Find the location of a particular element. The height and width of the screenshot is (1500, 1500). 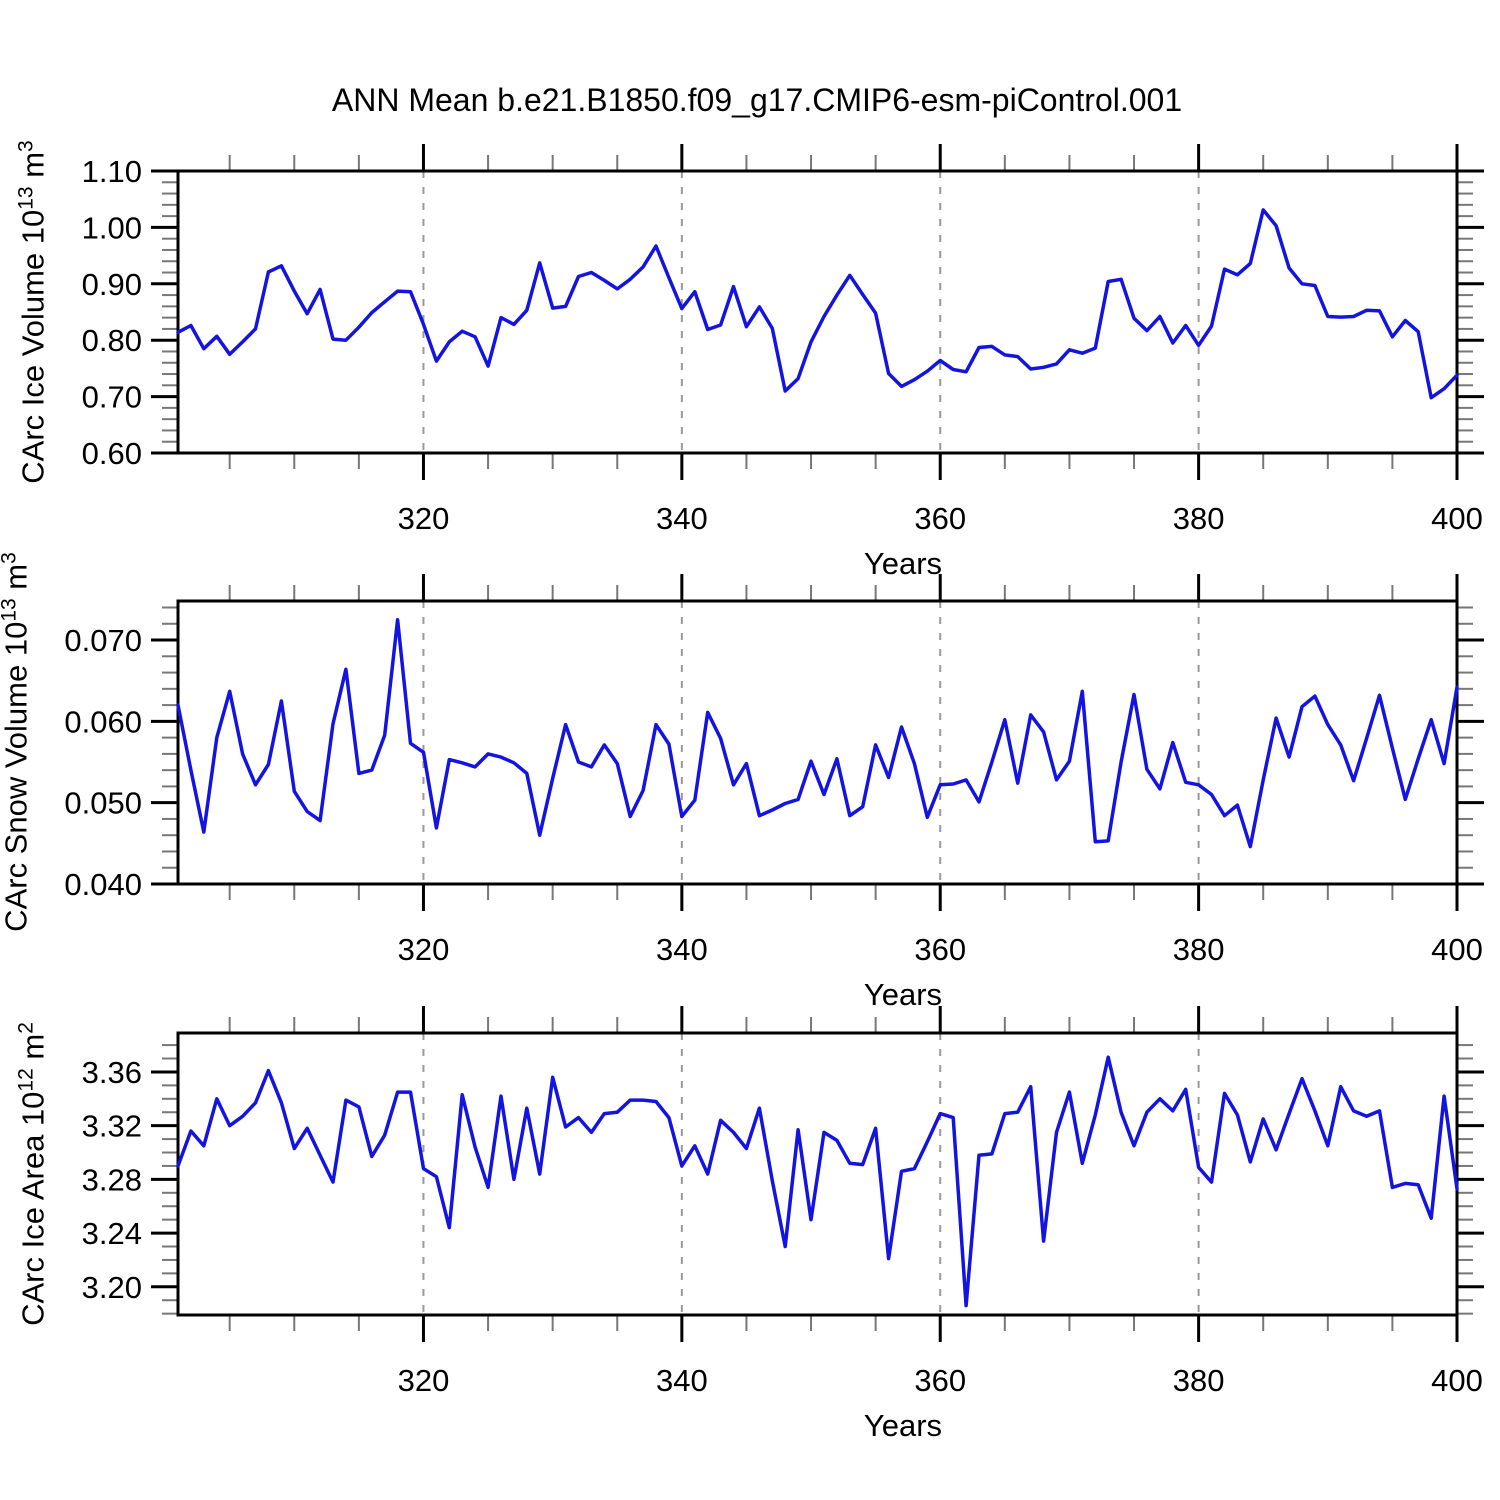

y-tick-label-3.24: 3.24 is located at coordinates (112, 1233).